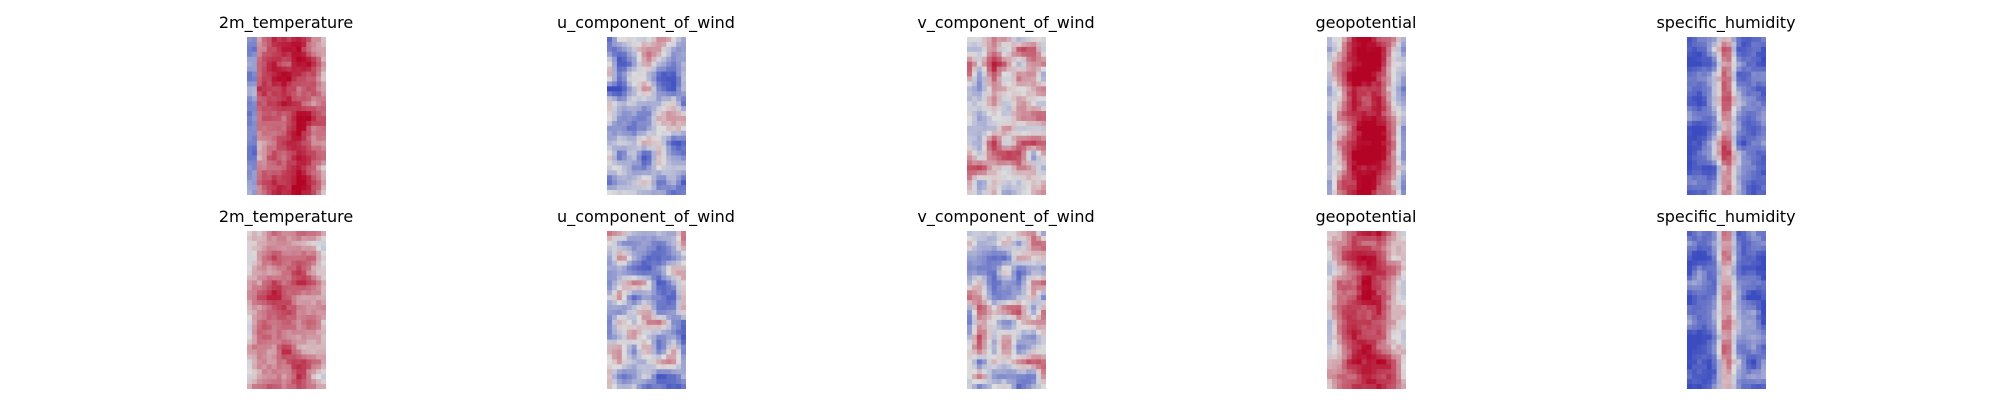 This screenshot has height=400, width=2000. What do you see at coordinates (1726, 116) in the screenshot?
I see `heatmap-svg` at bounding box center [1726, 116].